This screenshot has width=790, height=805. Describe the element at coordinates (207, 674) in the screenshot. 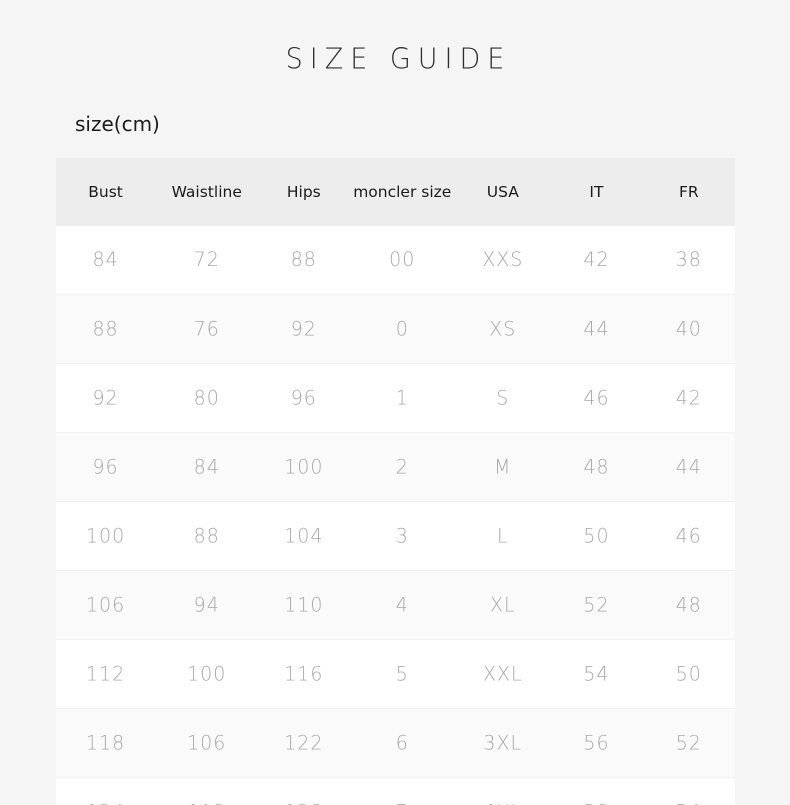

I see `cell-waistline: 100` at that location.